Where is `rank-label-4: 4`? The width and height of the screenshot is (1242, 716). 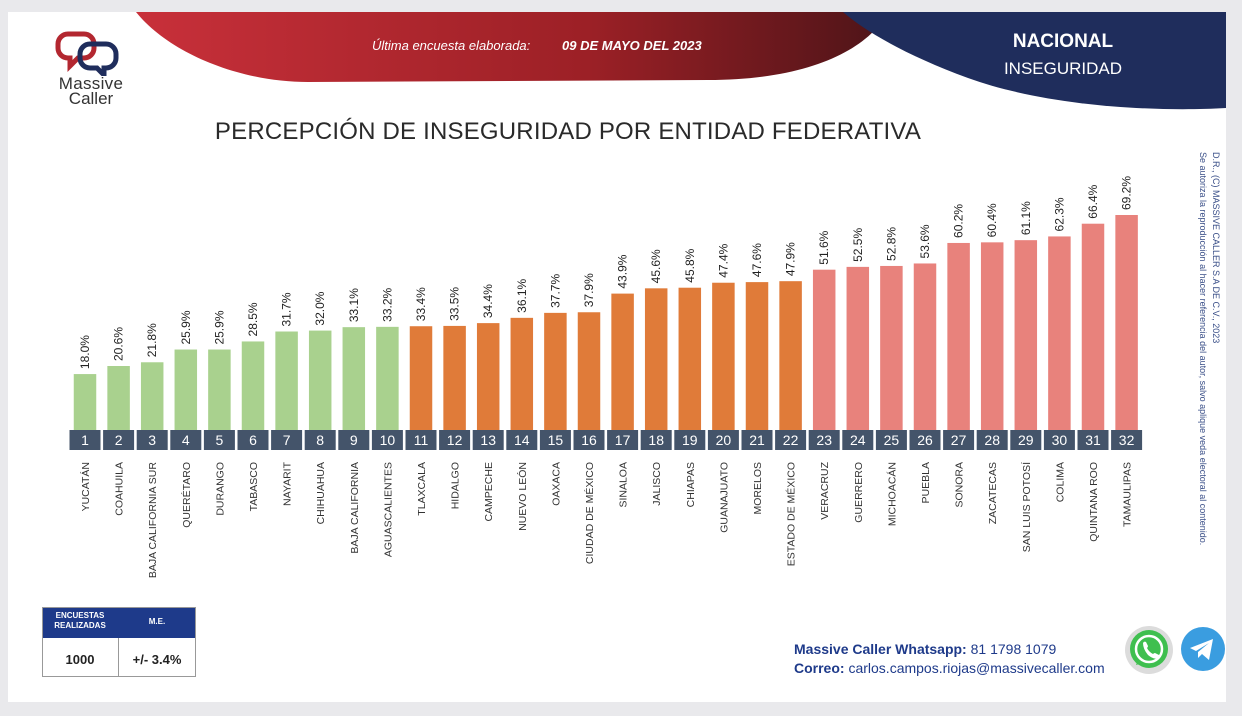 rank-label-4: 4 is located at coordinates (186, 440).